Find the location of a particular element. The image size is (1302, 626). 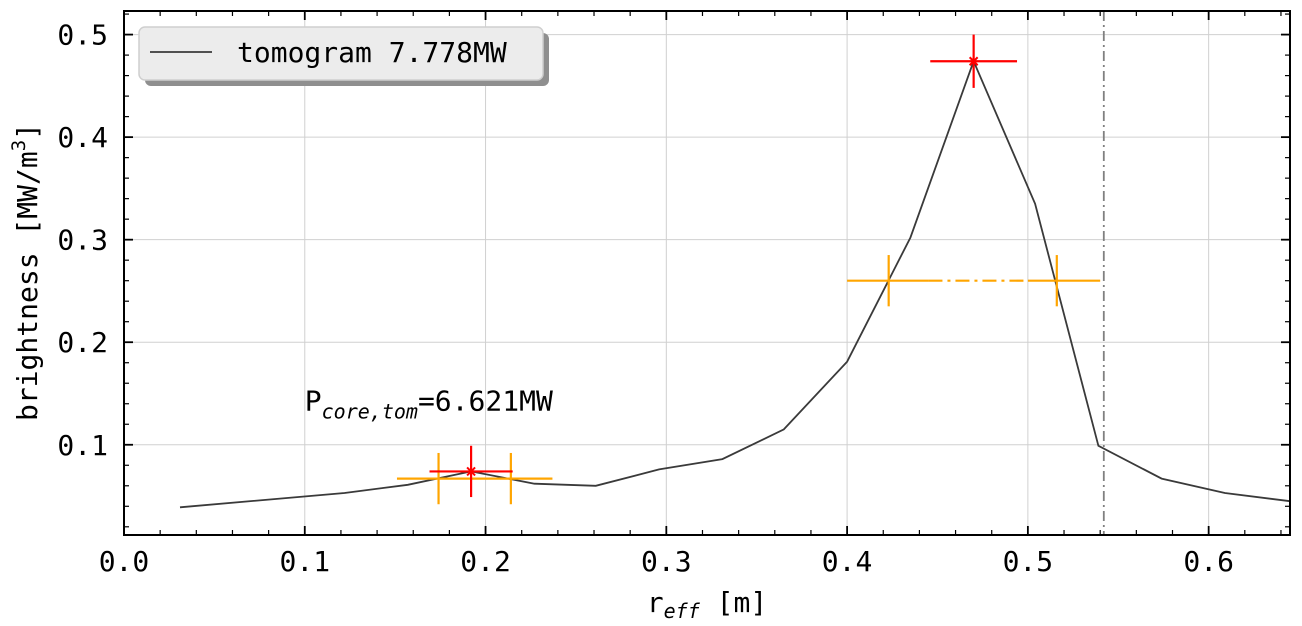

y-axis-label: brightness [MW/m3] is located at coordinates (26, 272).